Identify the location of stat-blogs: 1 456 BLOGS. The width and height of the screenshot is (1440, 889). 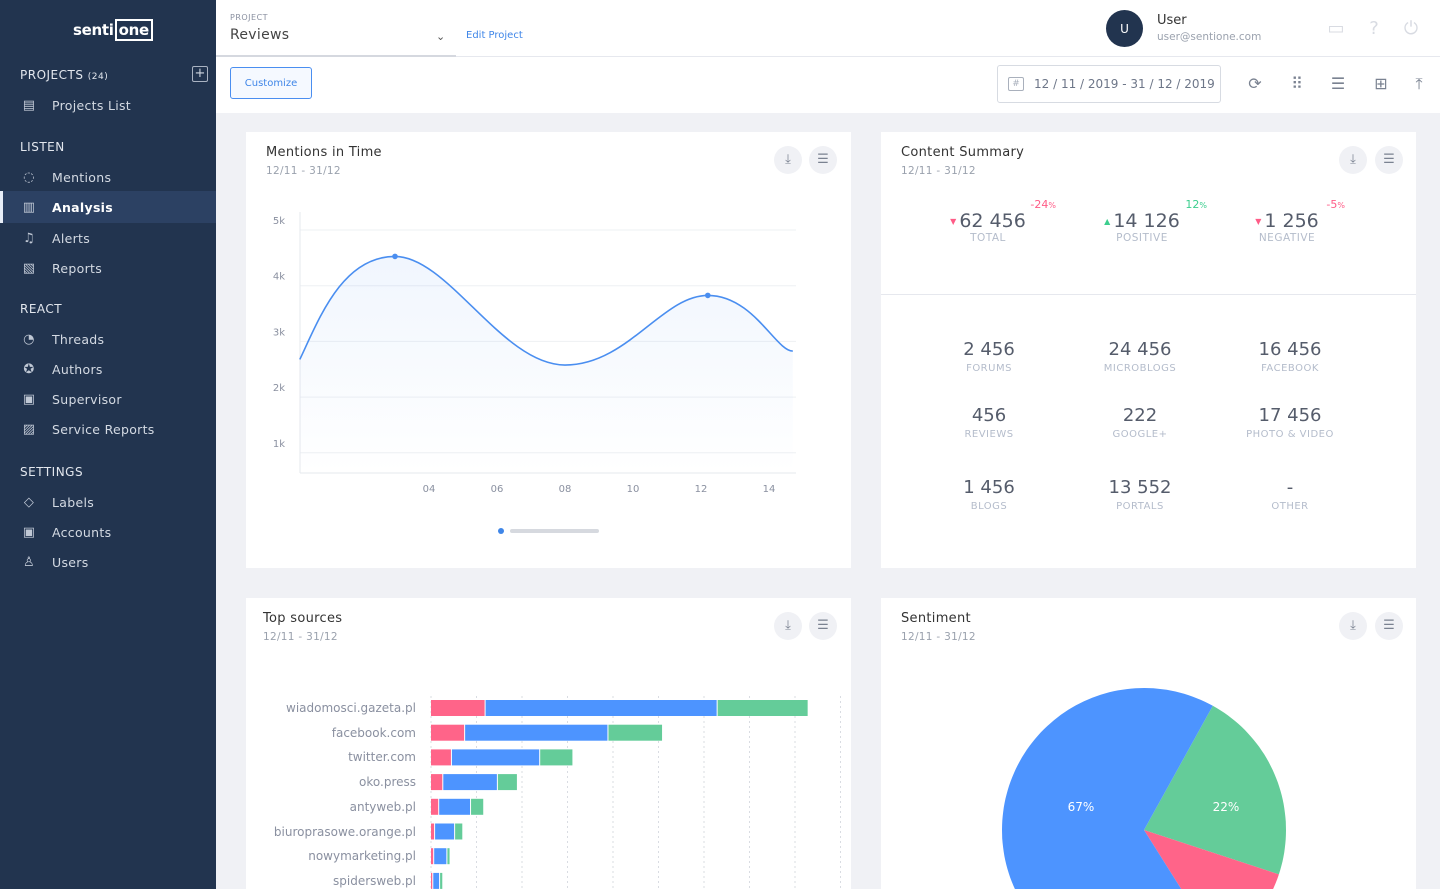
(989, 494).